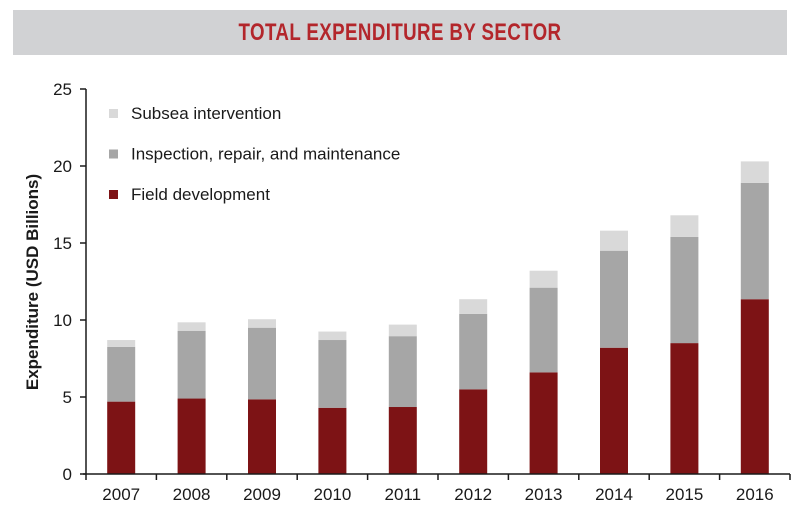  I want to click on x-tick-label-2008: 2008, so click(192, 494).